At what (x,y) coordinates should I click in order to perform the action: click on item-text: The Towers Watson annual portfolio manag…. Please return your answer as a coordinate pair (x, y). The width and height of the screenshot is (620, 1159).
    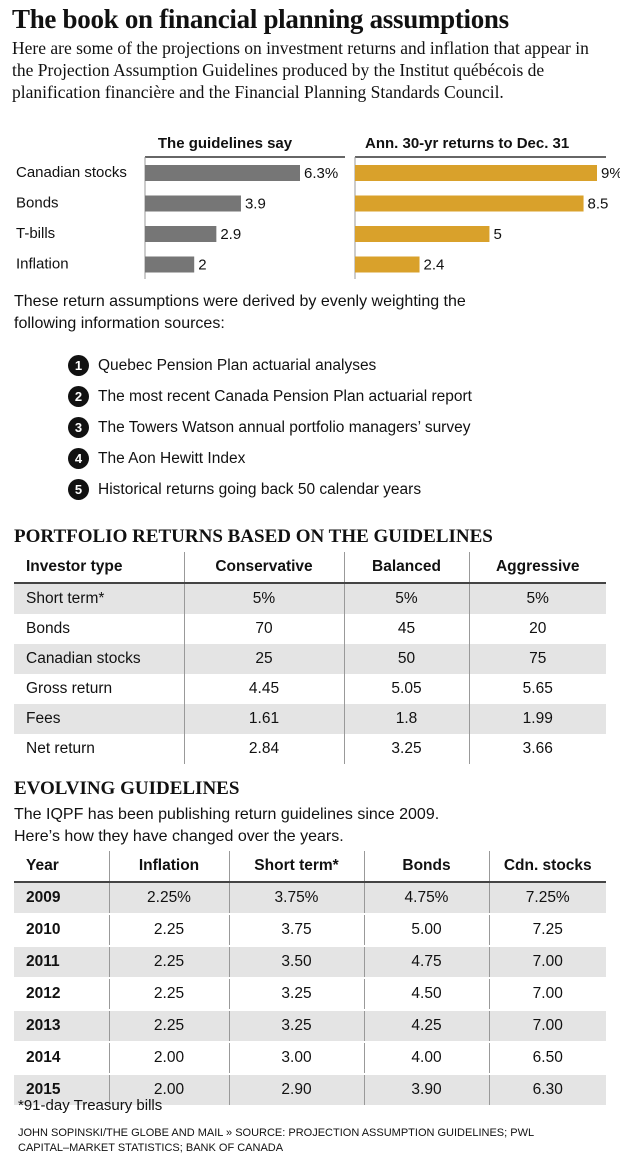
    Looking at the image, I should click on (284, 427).